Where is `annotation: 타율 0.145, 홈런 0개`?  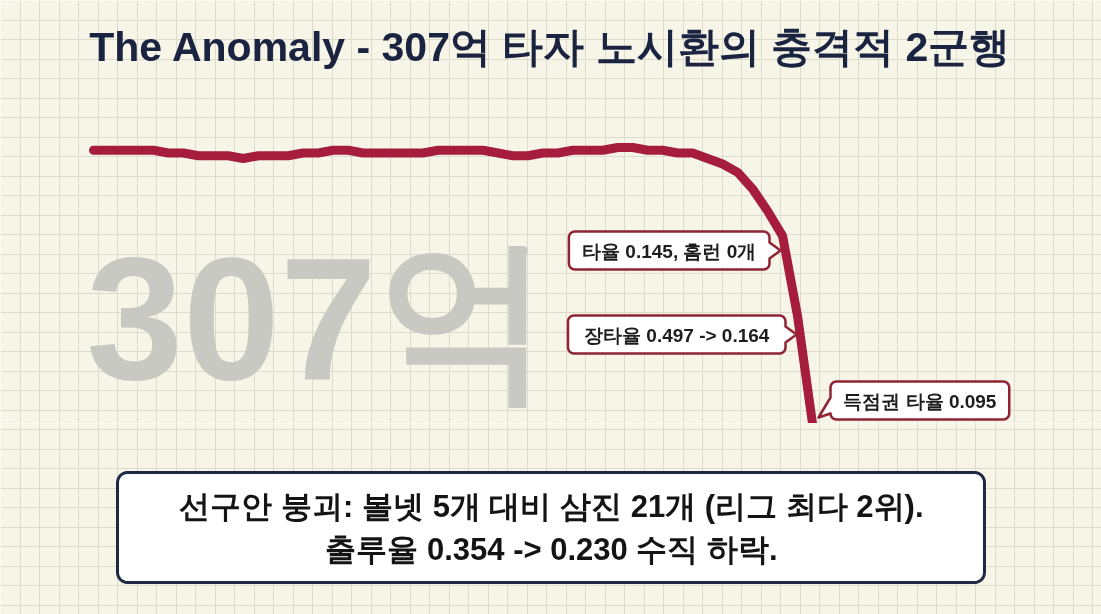 annotation: 타율 0.145, 홈런 0개 is located at coordinates (669, 251).